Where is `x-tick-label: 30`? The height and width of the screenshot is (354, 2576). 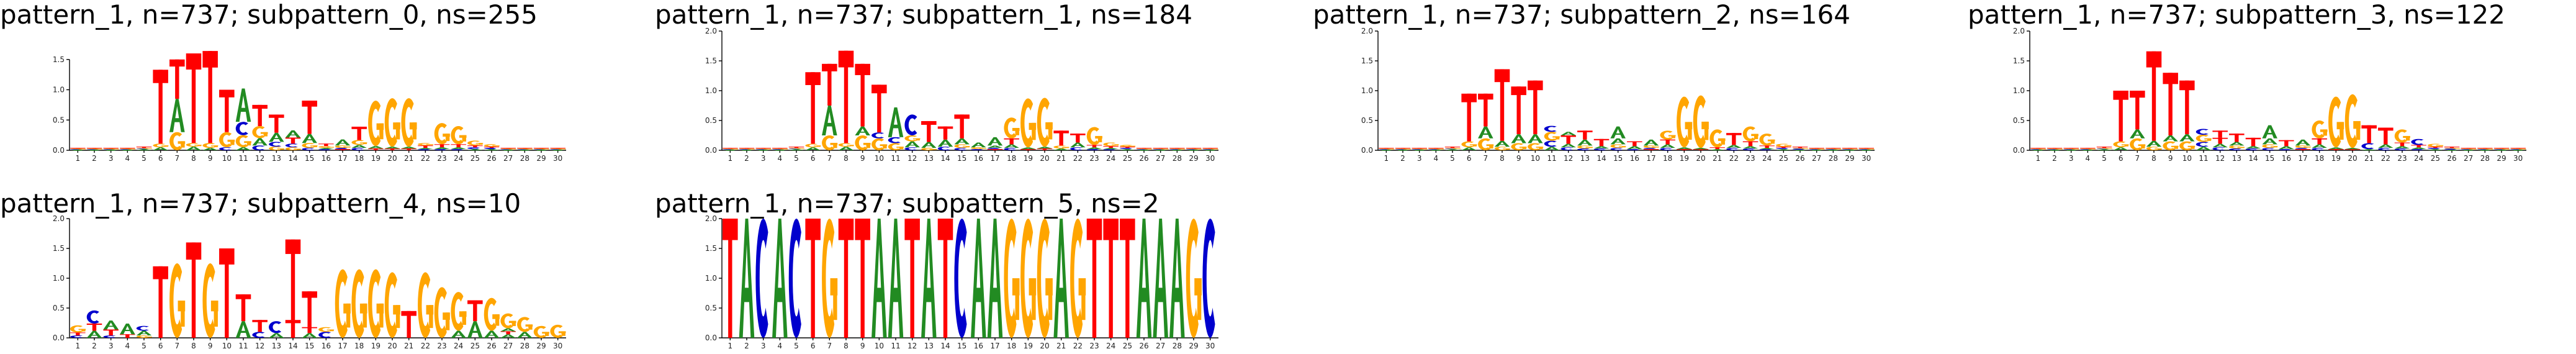 x-tick-label: 30 is located at coordinates (557, 346).